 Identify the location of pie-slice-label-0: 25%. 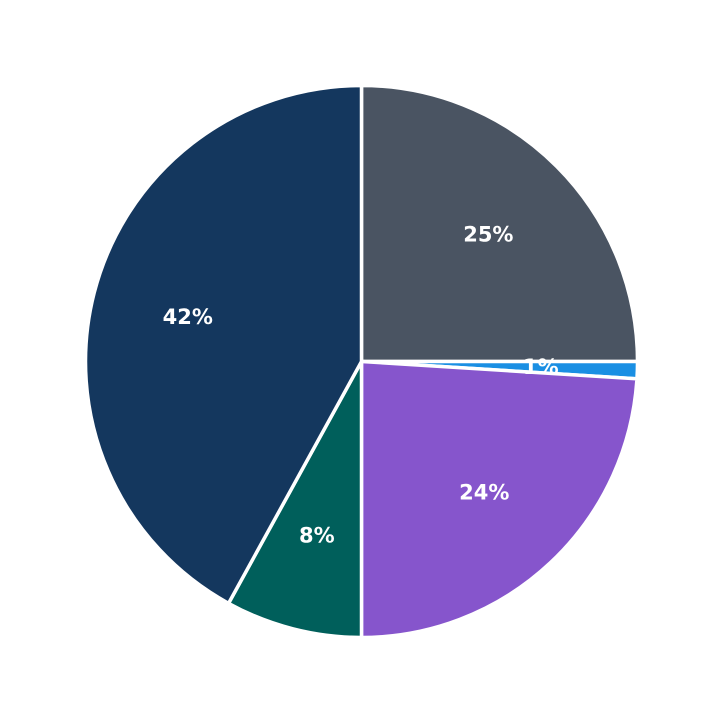
(488, 235).